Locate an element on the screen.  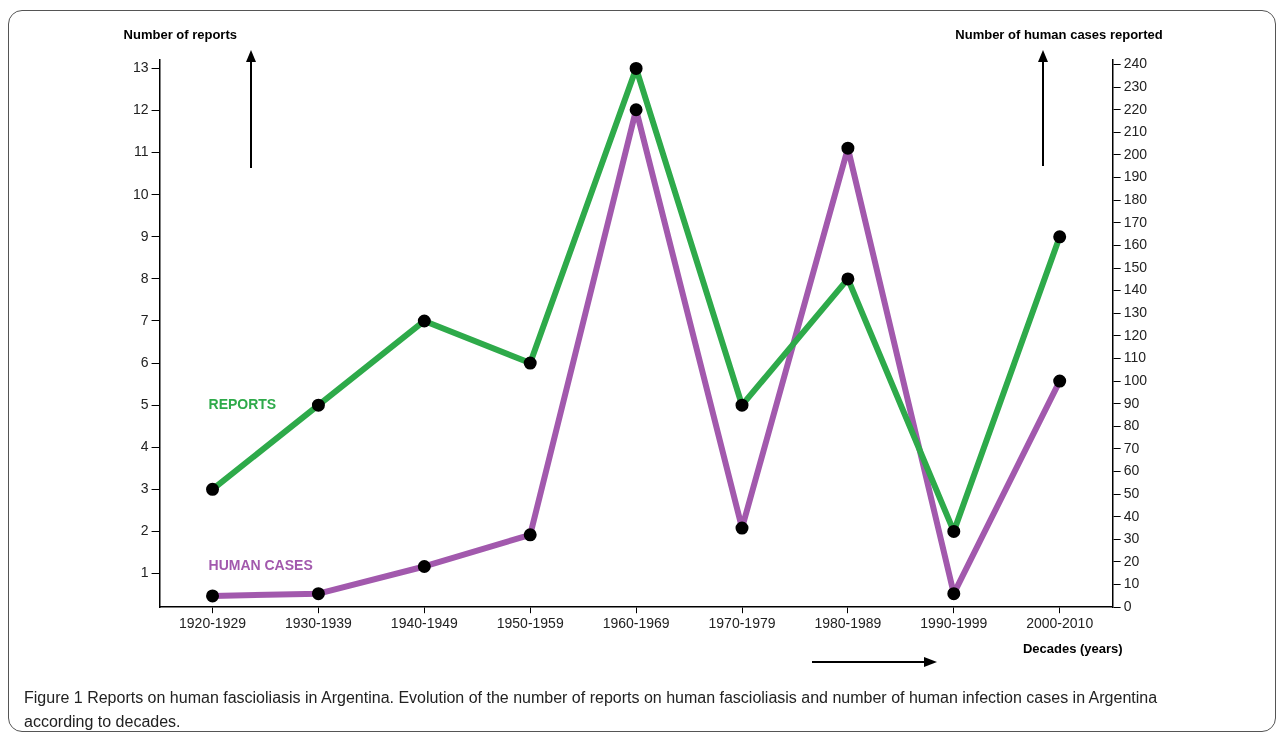
x-tick-label: 1980-1989 is located at coordinates (848, 623).